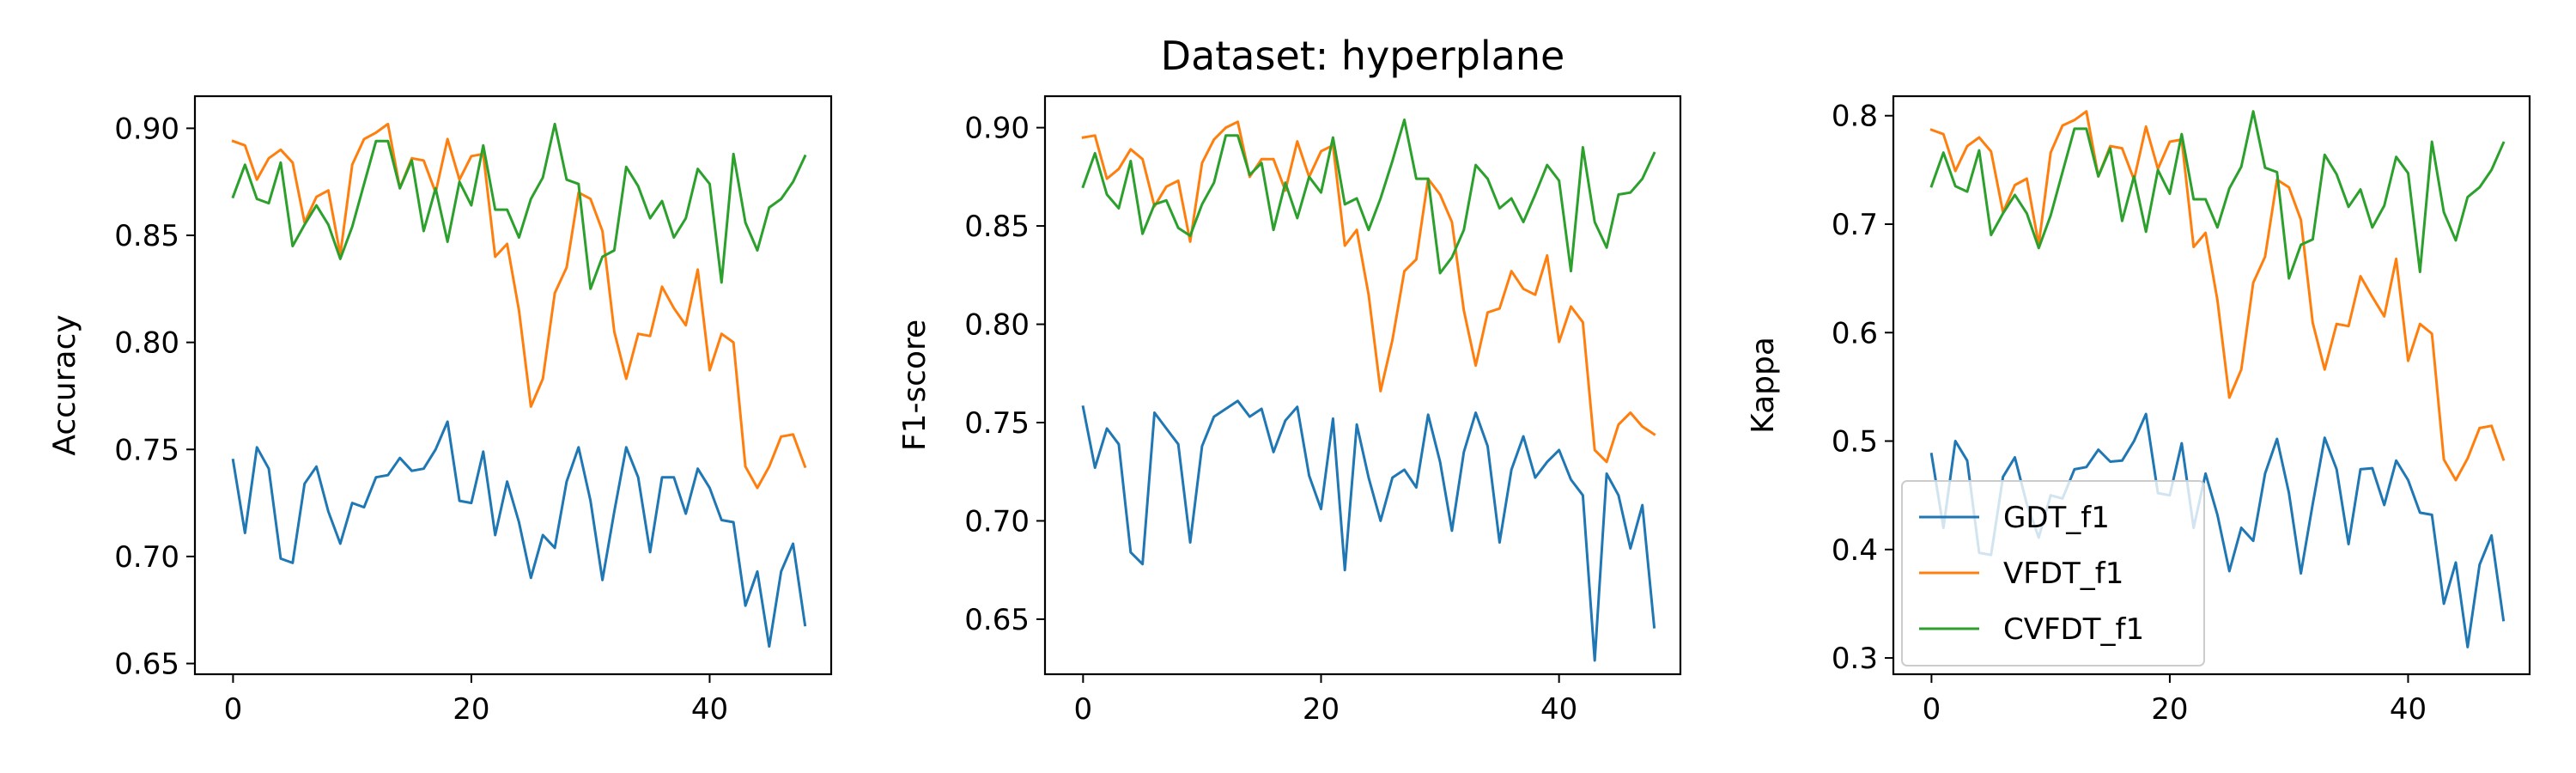 This screenshot has height=773, width=2576. What do you see at coordinates (64, 384) in the screenshot?
I see `y-axis-label: Accuracy` at bounding box center [64, 384].